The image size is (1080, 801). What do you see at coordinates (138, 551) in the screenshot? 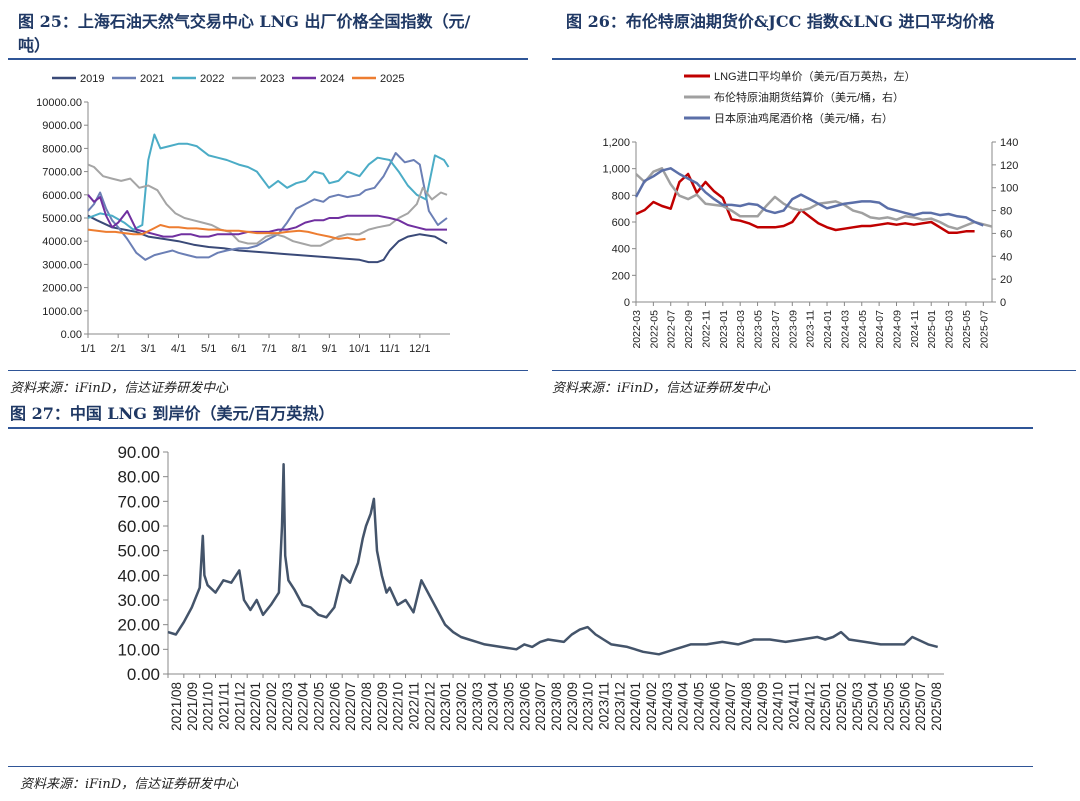
I see `y-tick-label: 50.00` at bounding box center [138, 551].